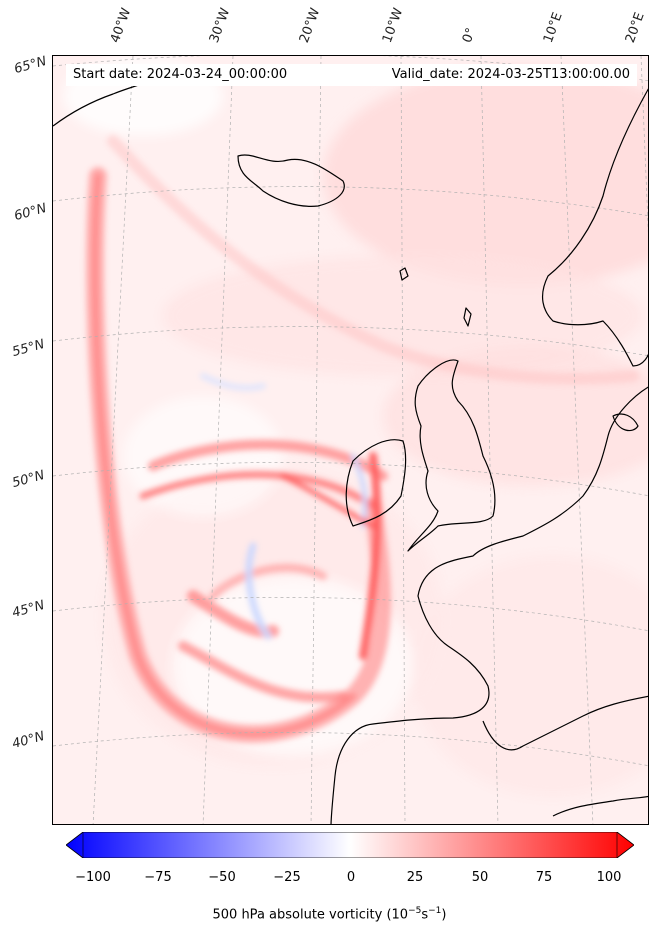  Describe the element at coordinates (222, 877) in the screenshot. I see `colorbar-tick: −50` at that location.